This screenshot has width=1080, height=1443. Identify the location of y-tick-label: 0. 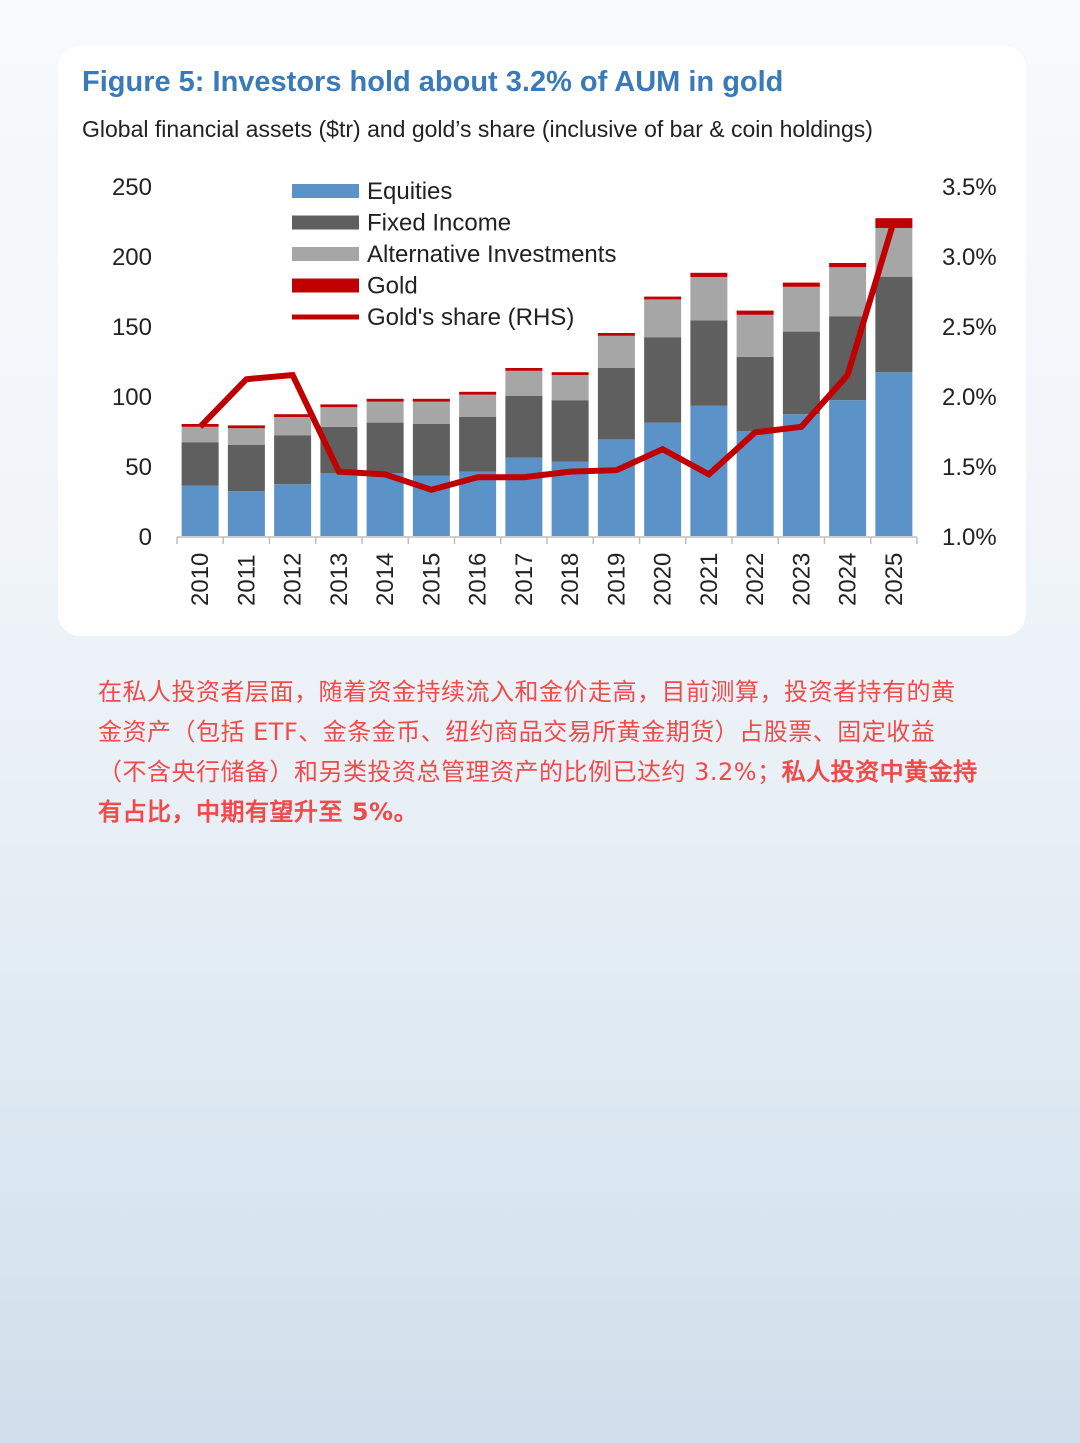
(145, 537).